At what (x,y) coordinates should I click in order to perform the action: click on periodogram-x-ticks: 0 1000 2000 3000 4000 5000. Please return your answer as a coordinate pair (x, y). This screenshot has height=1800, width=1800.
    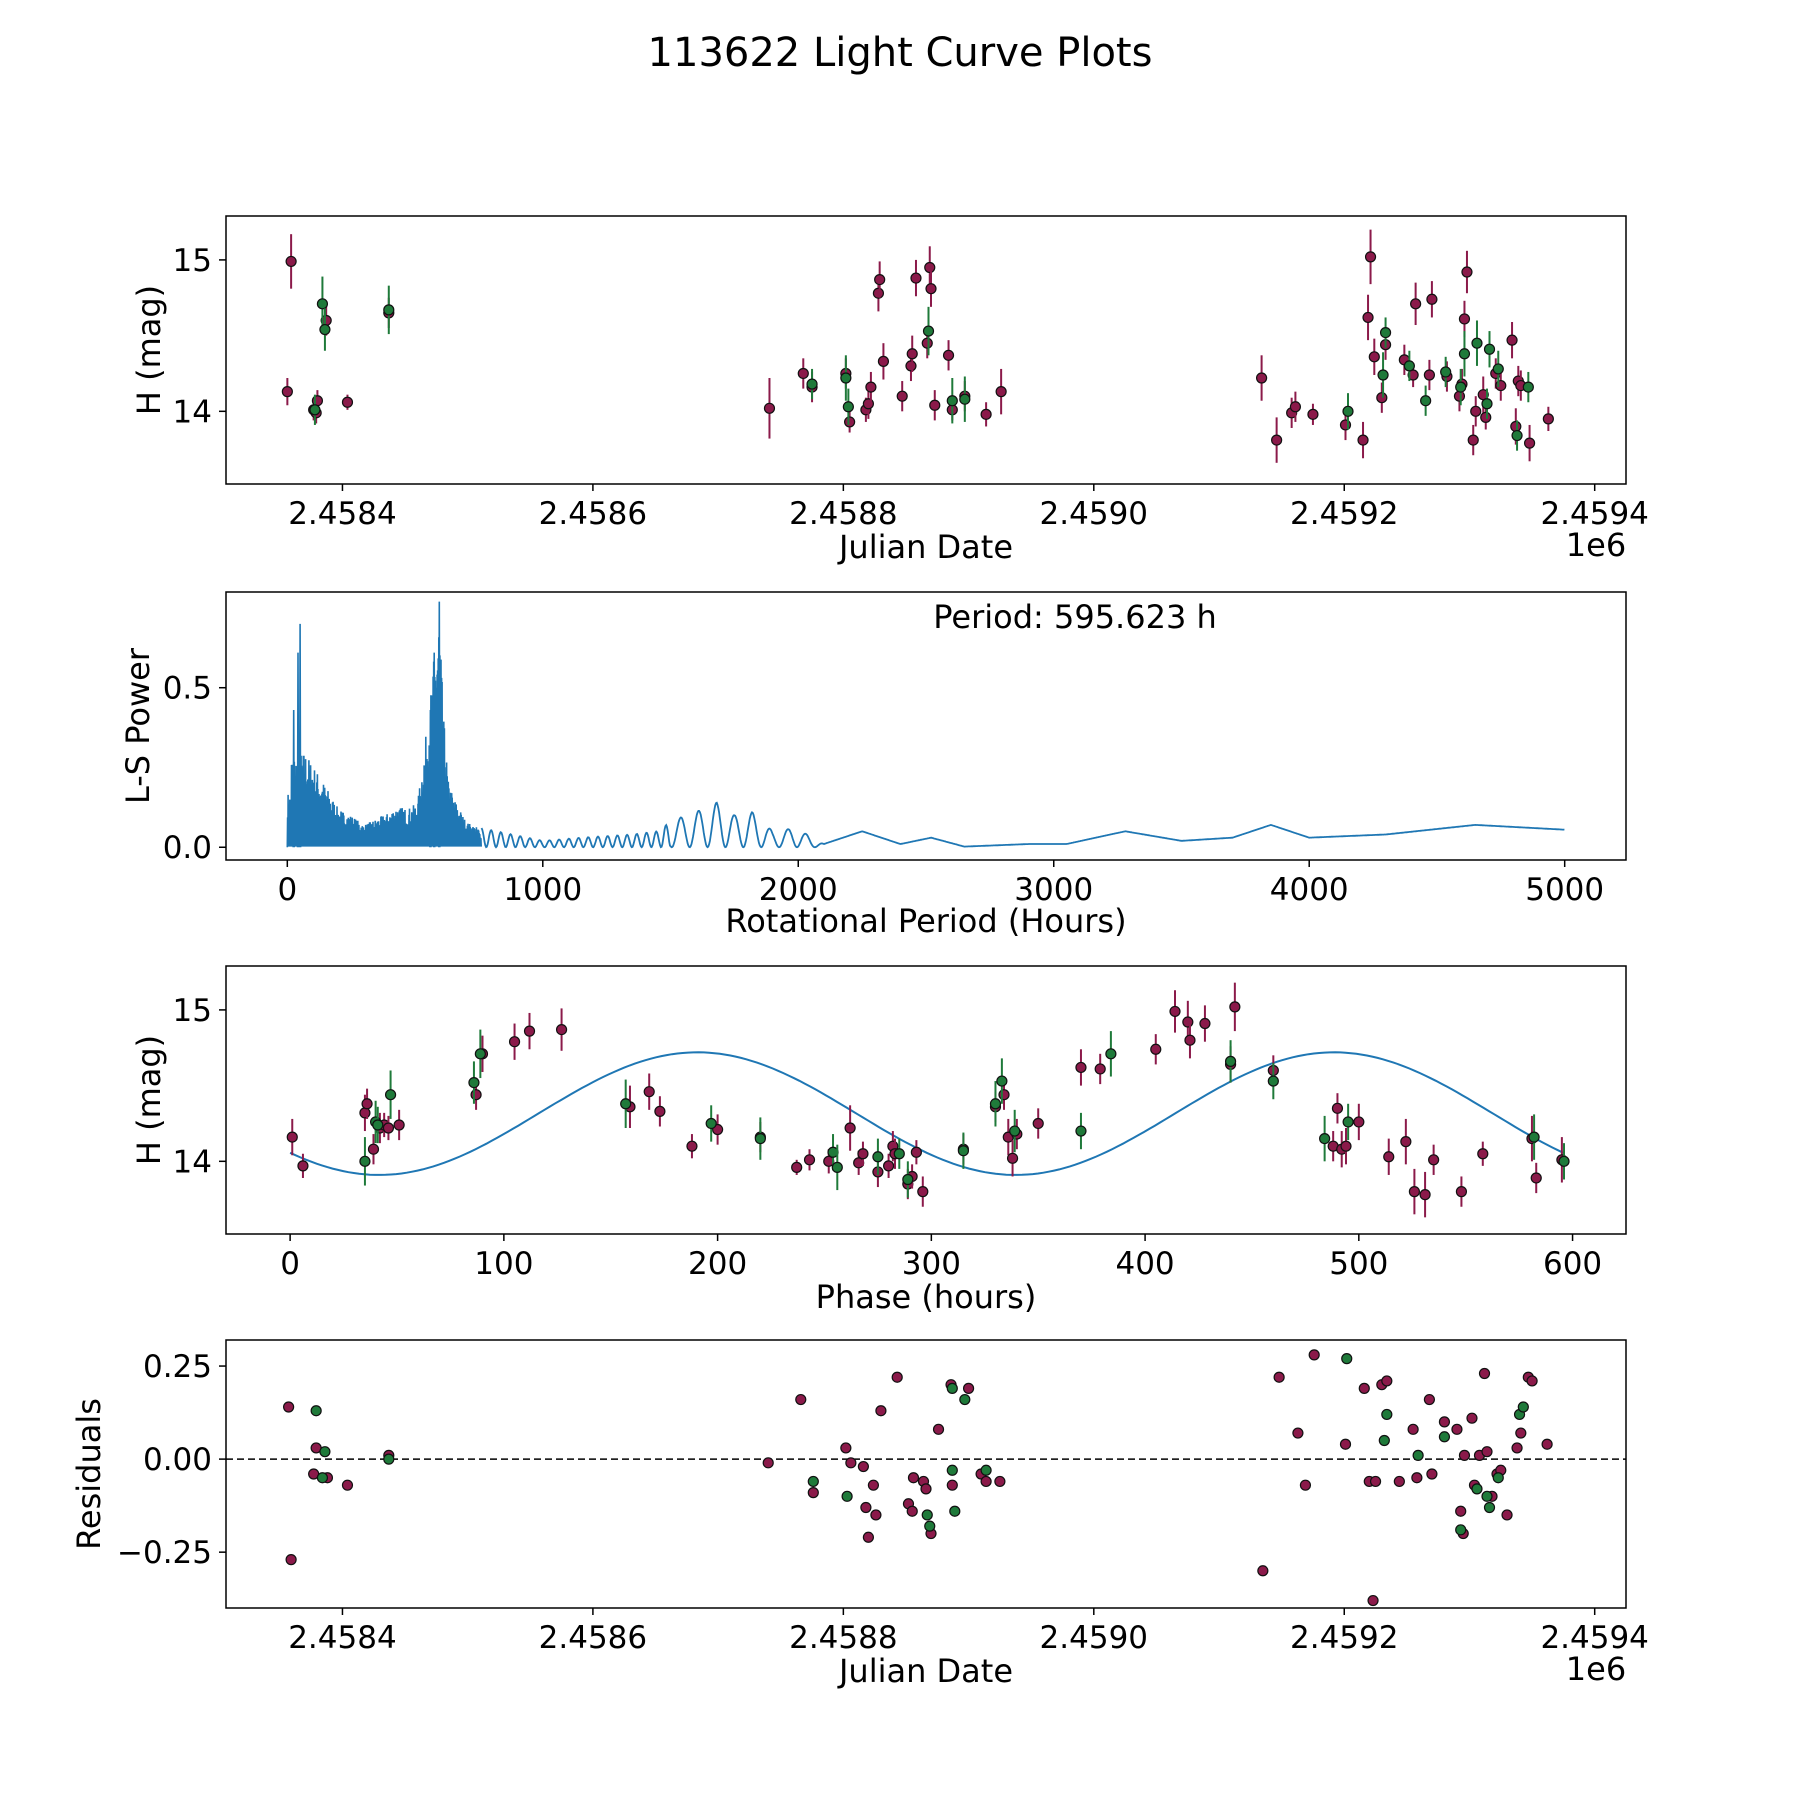
    Looking at the image, I should click on (940, 884).